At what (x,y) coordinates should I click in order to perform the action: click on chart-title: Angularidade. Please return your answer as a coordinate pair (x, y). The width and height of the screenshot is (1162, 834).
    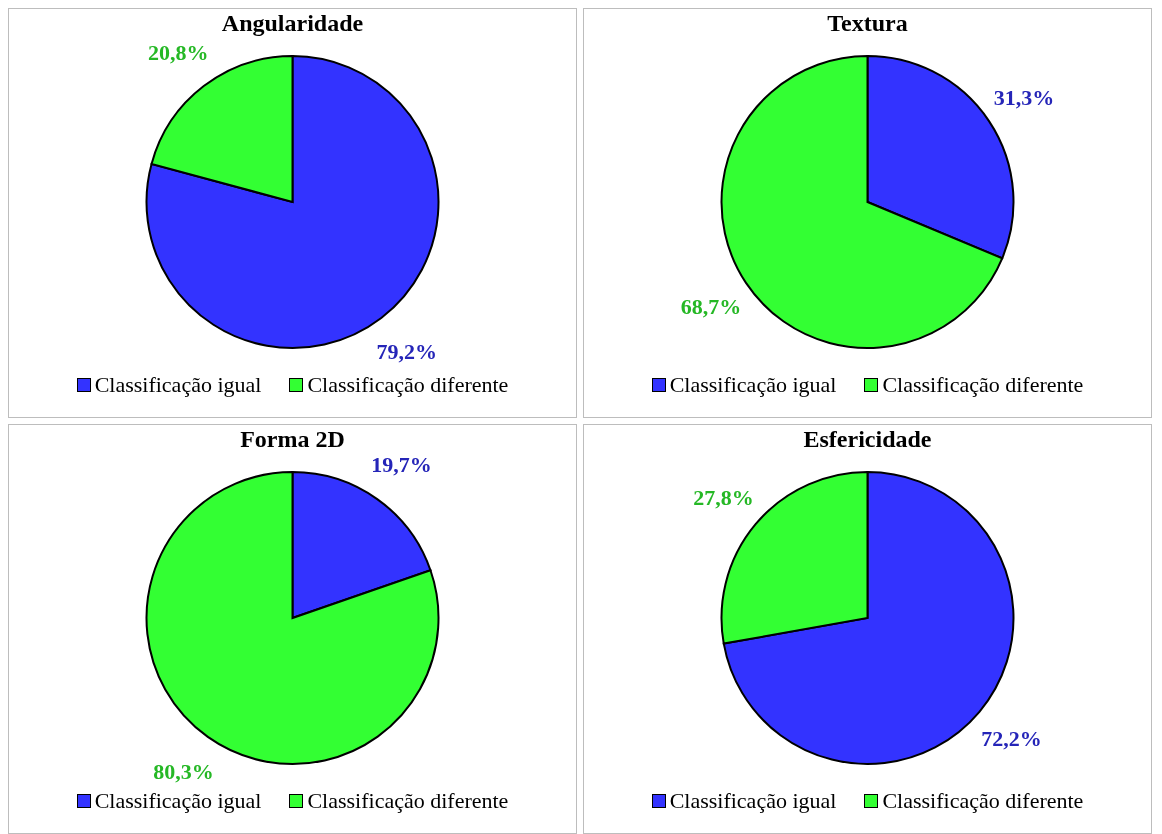
    Looking at the image, I should click on (292, 23).